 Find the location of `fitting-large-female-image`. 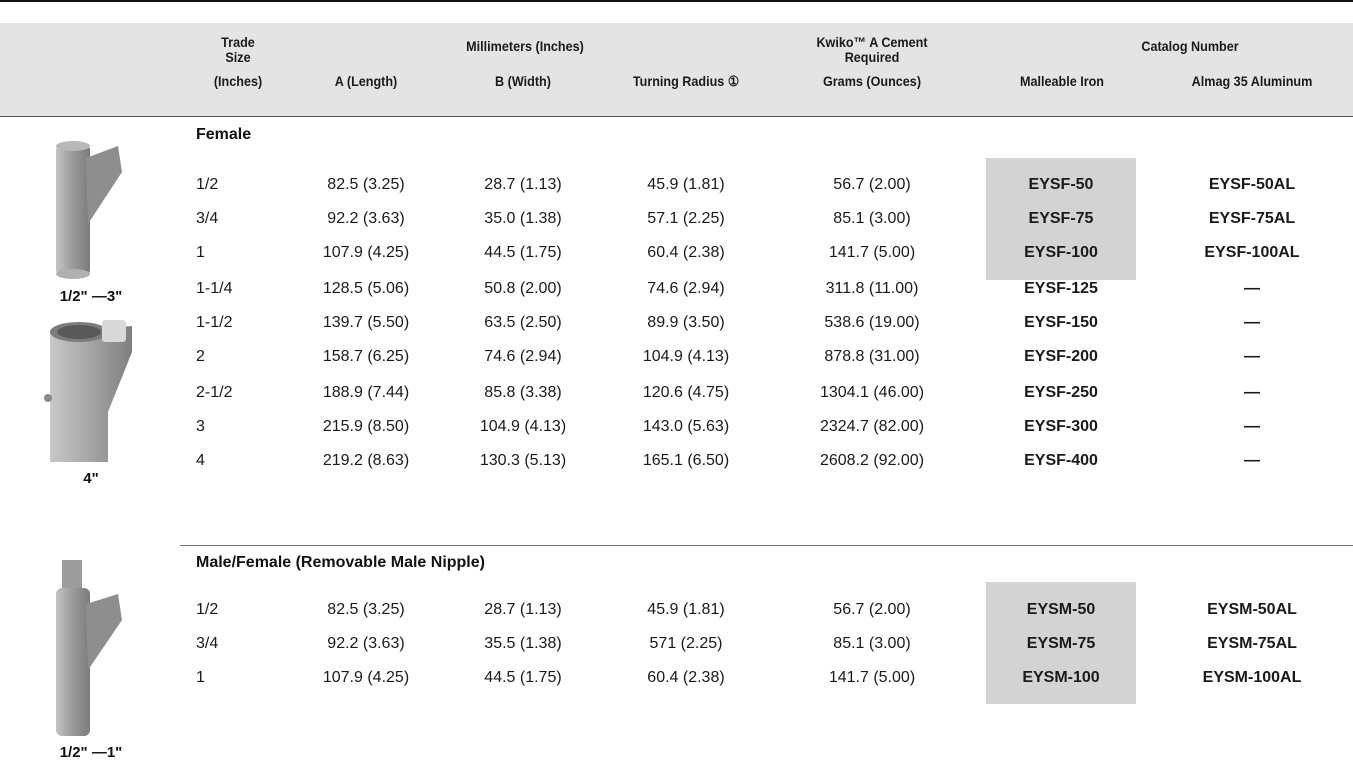

fitting-large-female-image is located at coordinates (88, 391).